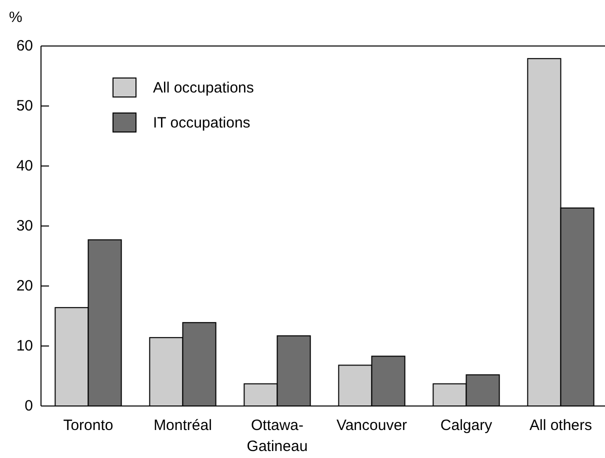  I want to click on y-tick-label: 60, so click(24, 46).